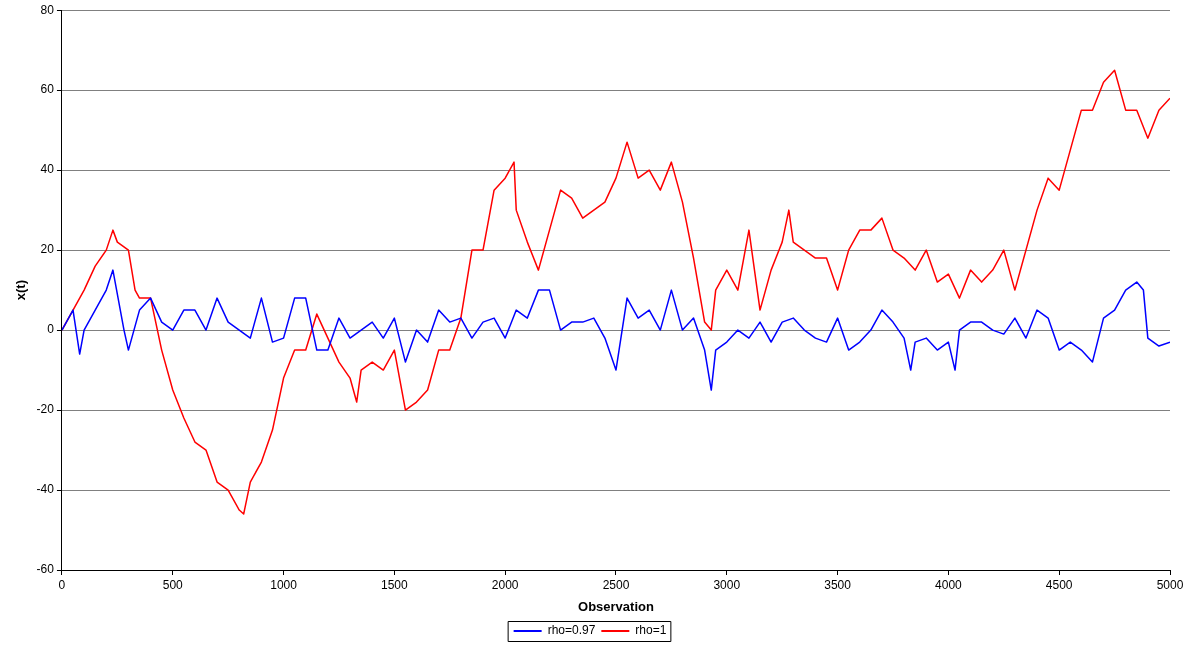 The height and width of the screenshot is (655, 1200). Describe the element at coordinates (47, 89) in the screenshot. I see `y-tick-label: 60` at that location.